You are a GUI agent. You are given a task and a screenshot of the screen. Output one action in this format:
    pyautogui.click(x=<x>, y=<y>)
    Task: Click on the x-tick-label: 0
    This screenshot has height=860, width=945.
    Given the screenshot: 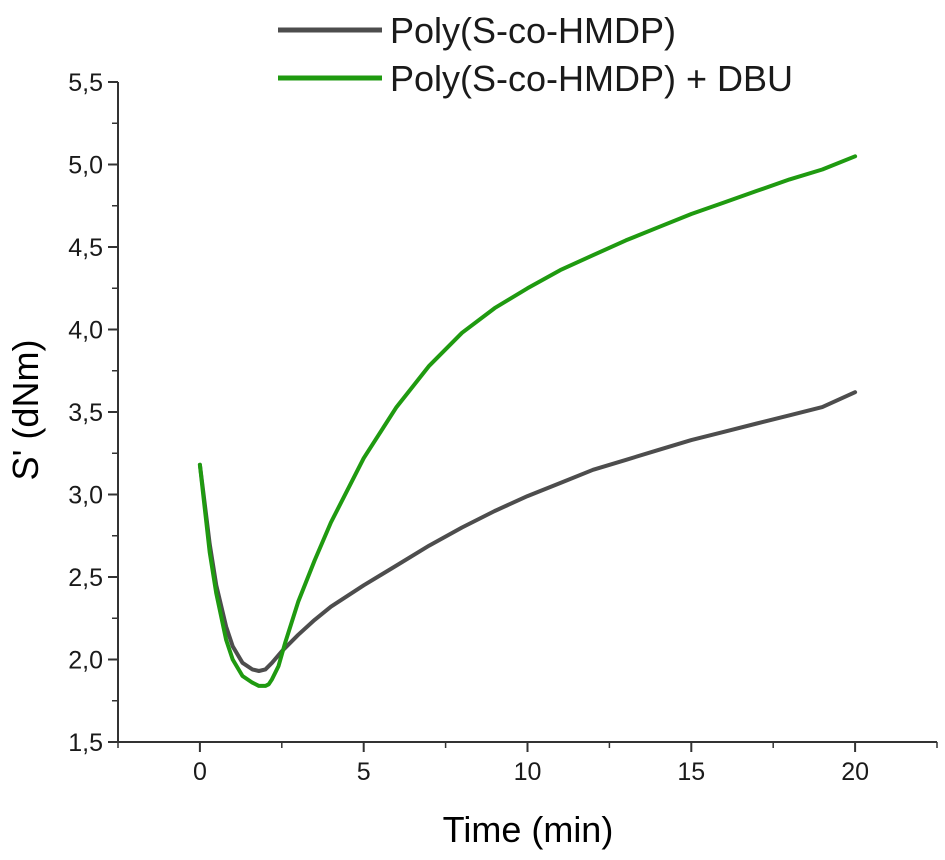 What is the action you would take?
    pyautogui.click(x=200, y=772)
    